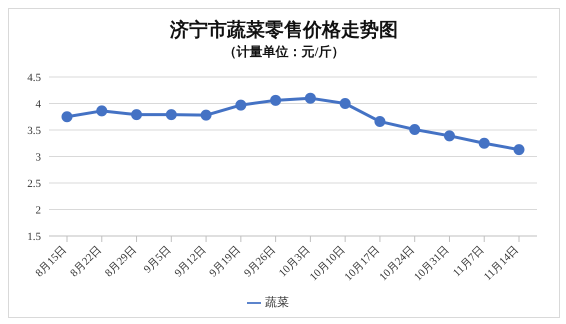 The height and width of the screenshot is (324, 566). What do you see at coordinates (225, 262) in the screenshot?
I see `x-tick-label: 9月19日` at bounding box center [225, 262].